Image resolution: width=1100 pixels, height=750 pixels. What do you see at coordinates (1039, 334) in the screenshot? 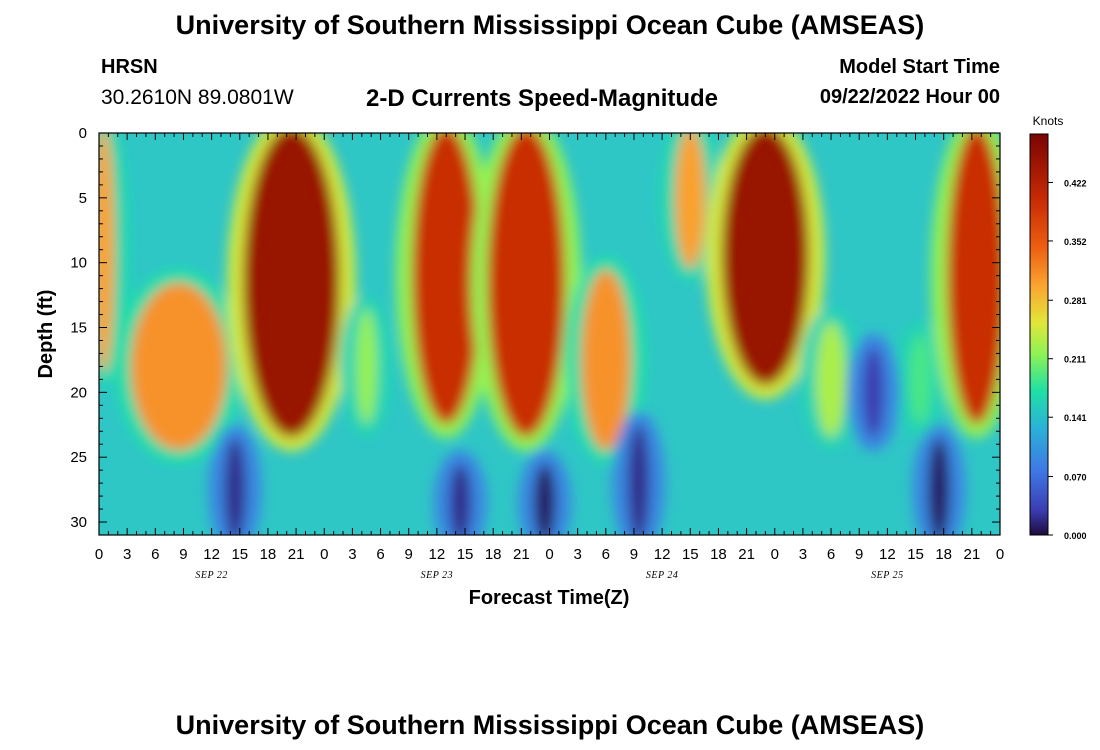
I see `colorbar-gradient` at bounding box center [1039, 334].